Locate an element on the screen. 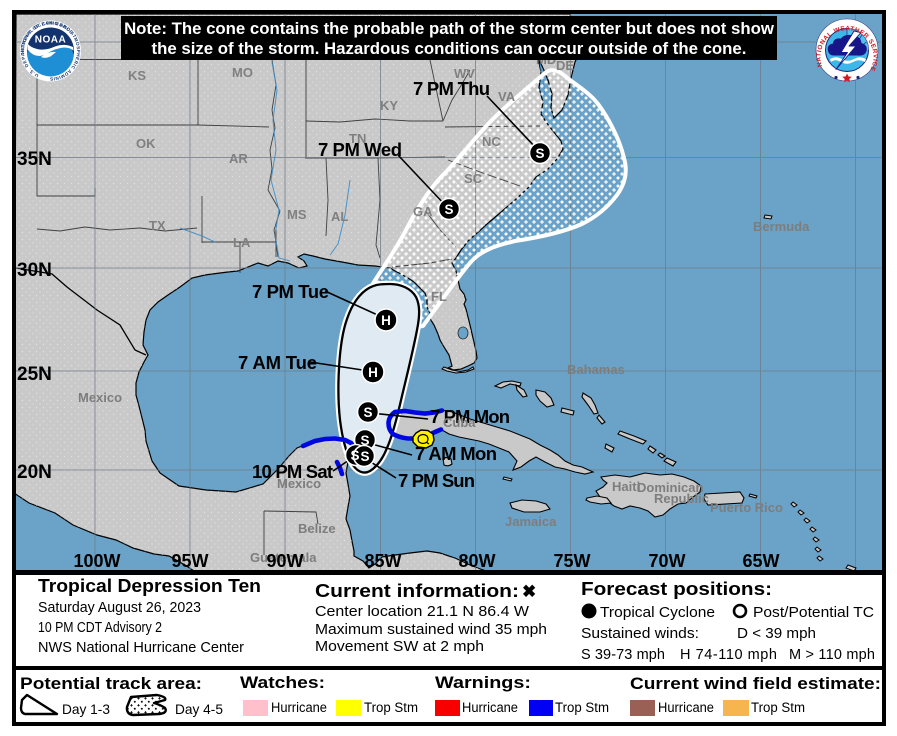 The image size is (897, 736). svg-text: Sustained winds: is located at coordinates (640, 634).